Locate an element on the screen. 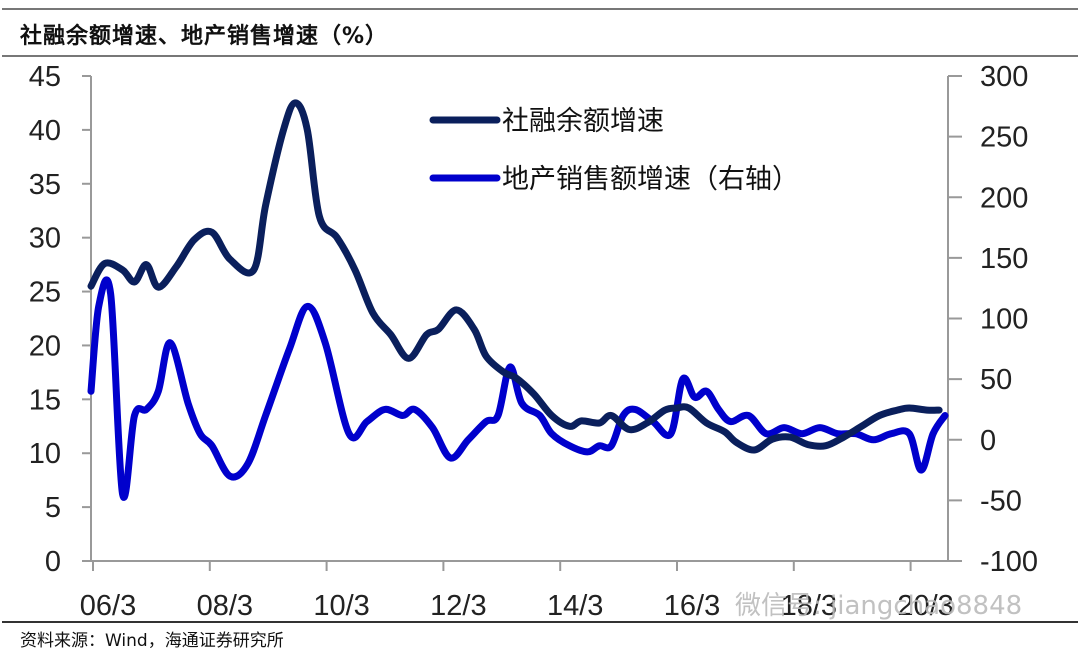 The height and width of the screenshot is (653, 1080). right-tick-label: 250 is located at coordinates (1004, 138).